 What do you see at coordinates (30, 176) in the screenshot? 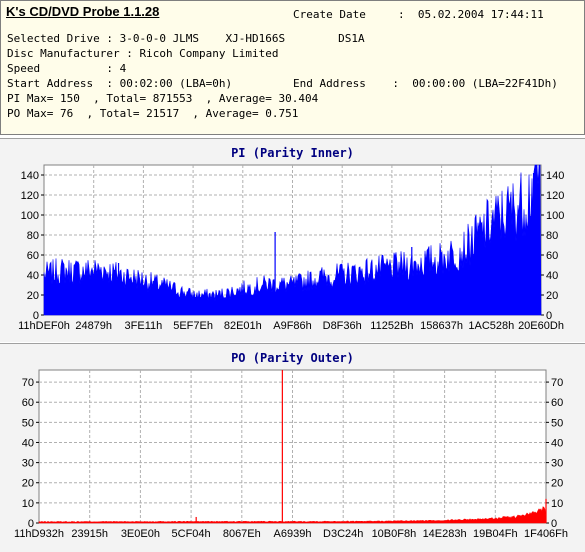
I see `y-tick-label-left: 140` at bounding box center [30, 176].